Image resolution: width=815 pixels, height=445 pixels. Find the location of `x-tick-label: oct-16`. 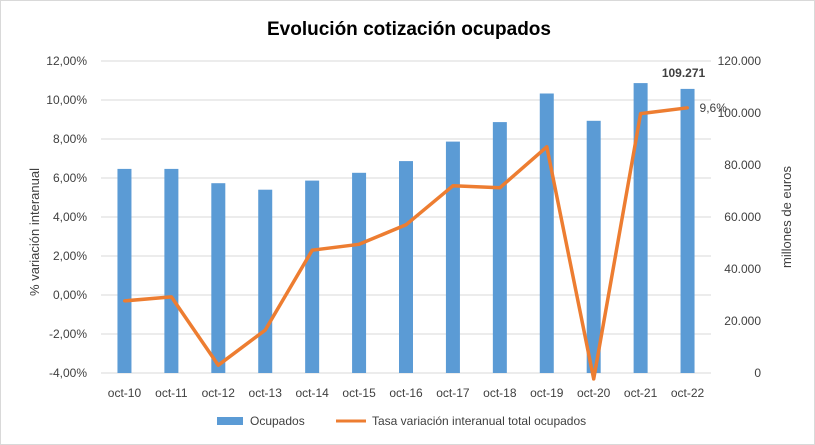

x-tick-label: oct-16 is located at coordinates (406, 393).